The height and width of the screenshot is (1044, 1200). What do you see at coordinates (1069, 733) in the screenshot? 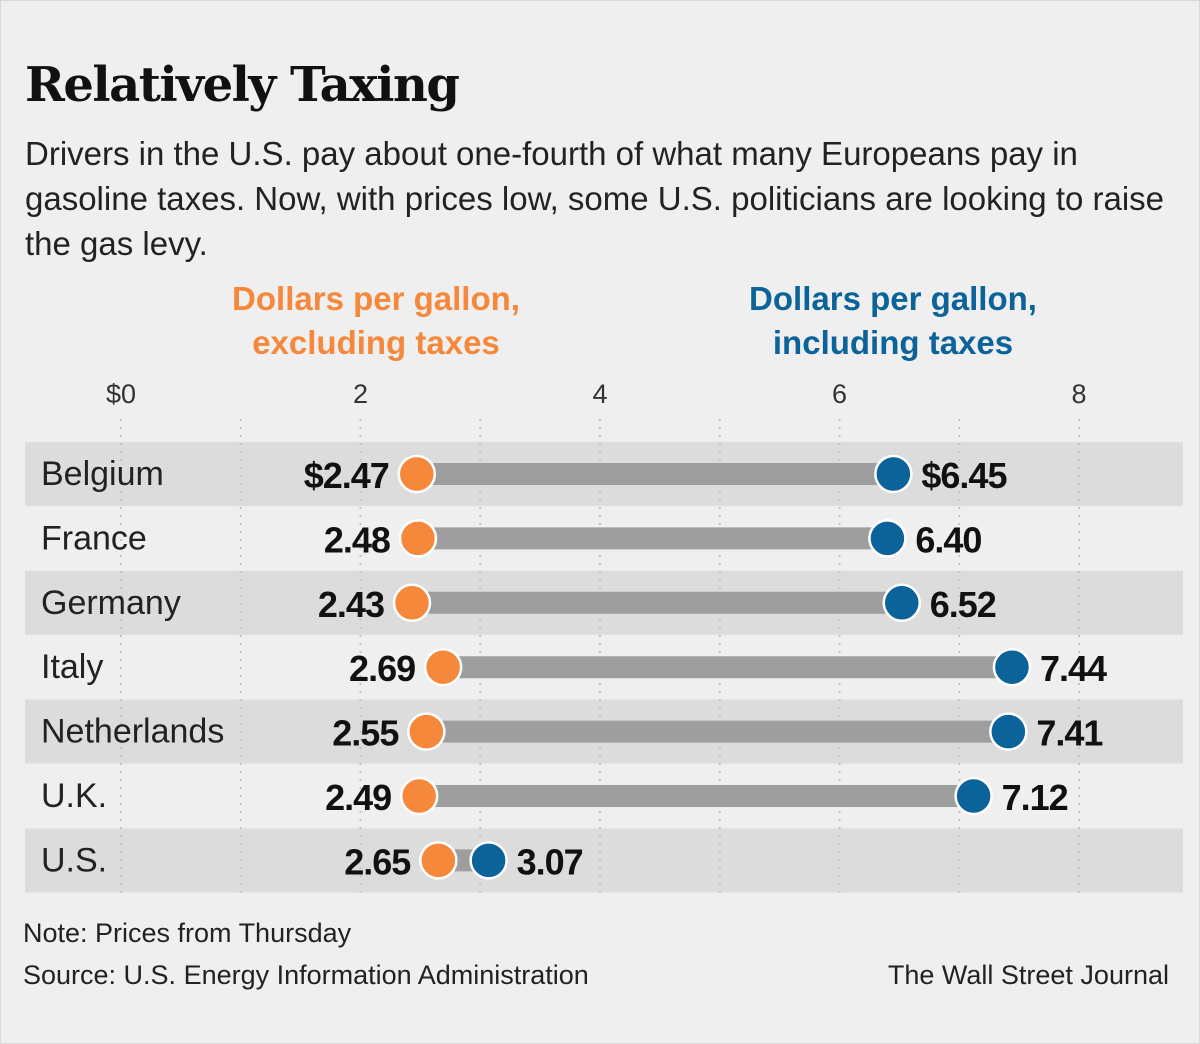
I see `data-label-including: 7.41` at bounding box center [1069, 733].